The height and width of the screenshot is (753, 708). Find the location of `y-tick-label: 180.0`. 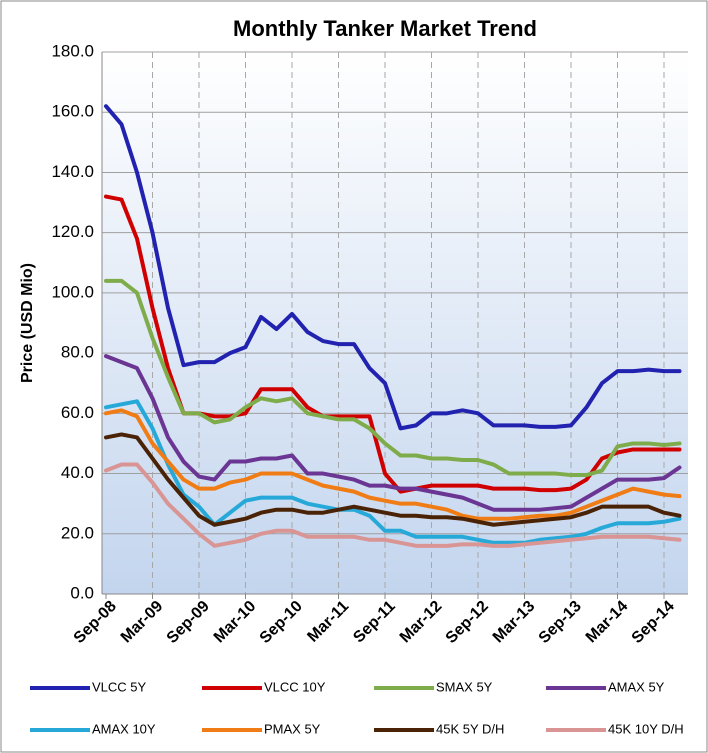

y-tick-label: 180.0 is located at coordinates (72, 50).